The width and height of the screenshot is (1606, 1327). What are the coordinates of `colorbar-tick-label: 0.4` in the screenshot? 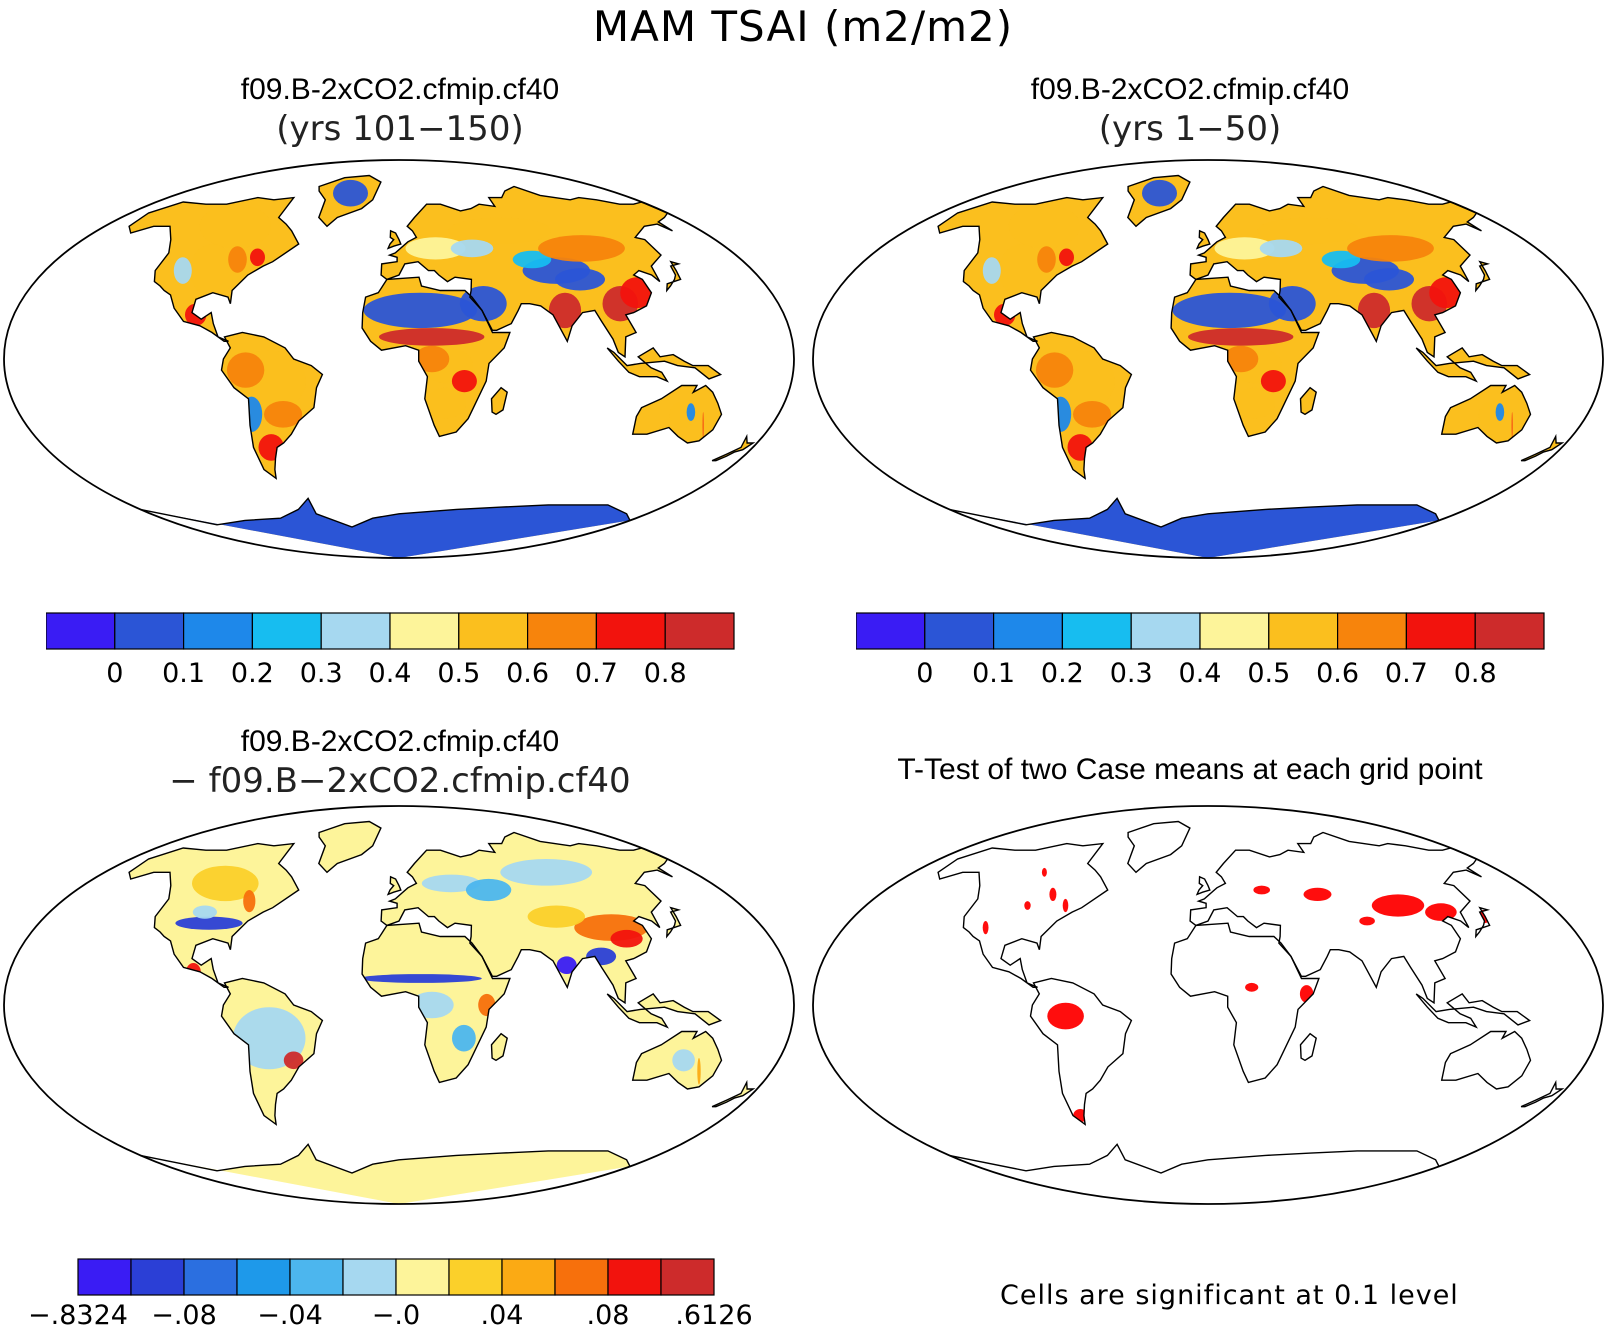 It's located at (390, 673).